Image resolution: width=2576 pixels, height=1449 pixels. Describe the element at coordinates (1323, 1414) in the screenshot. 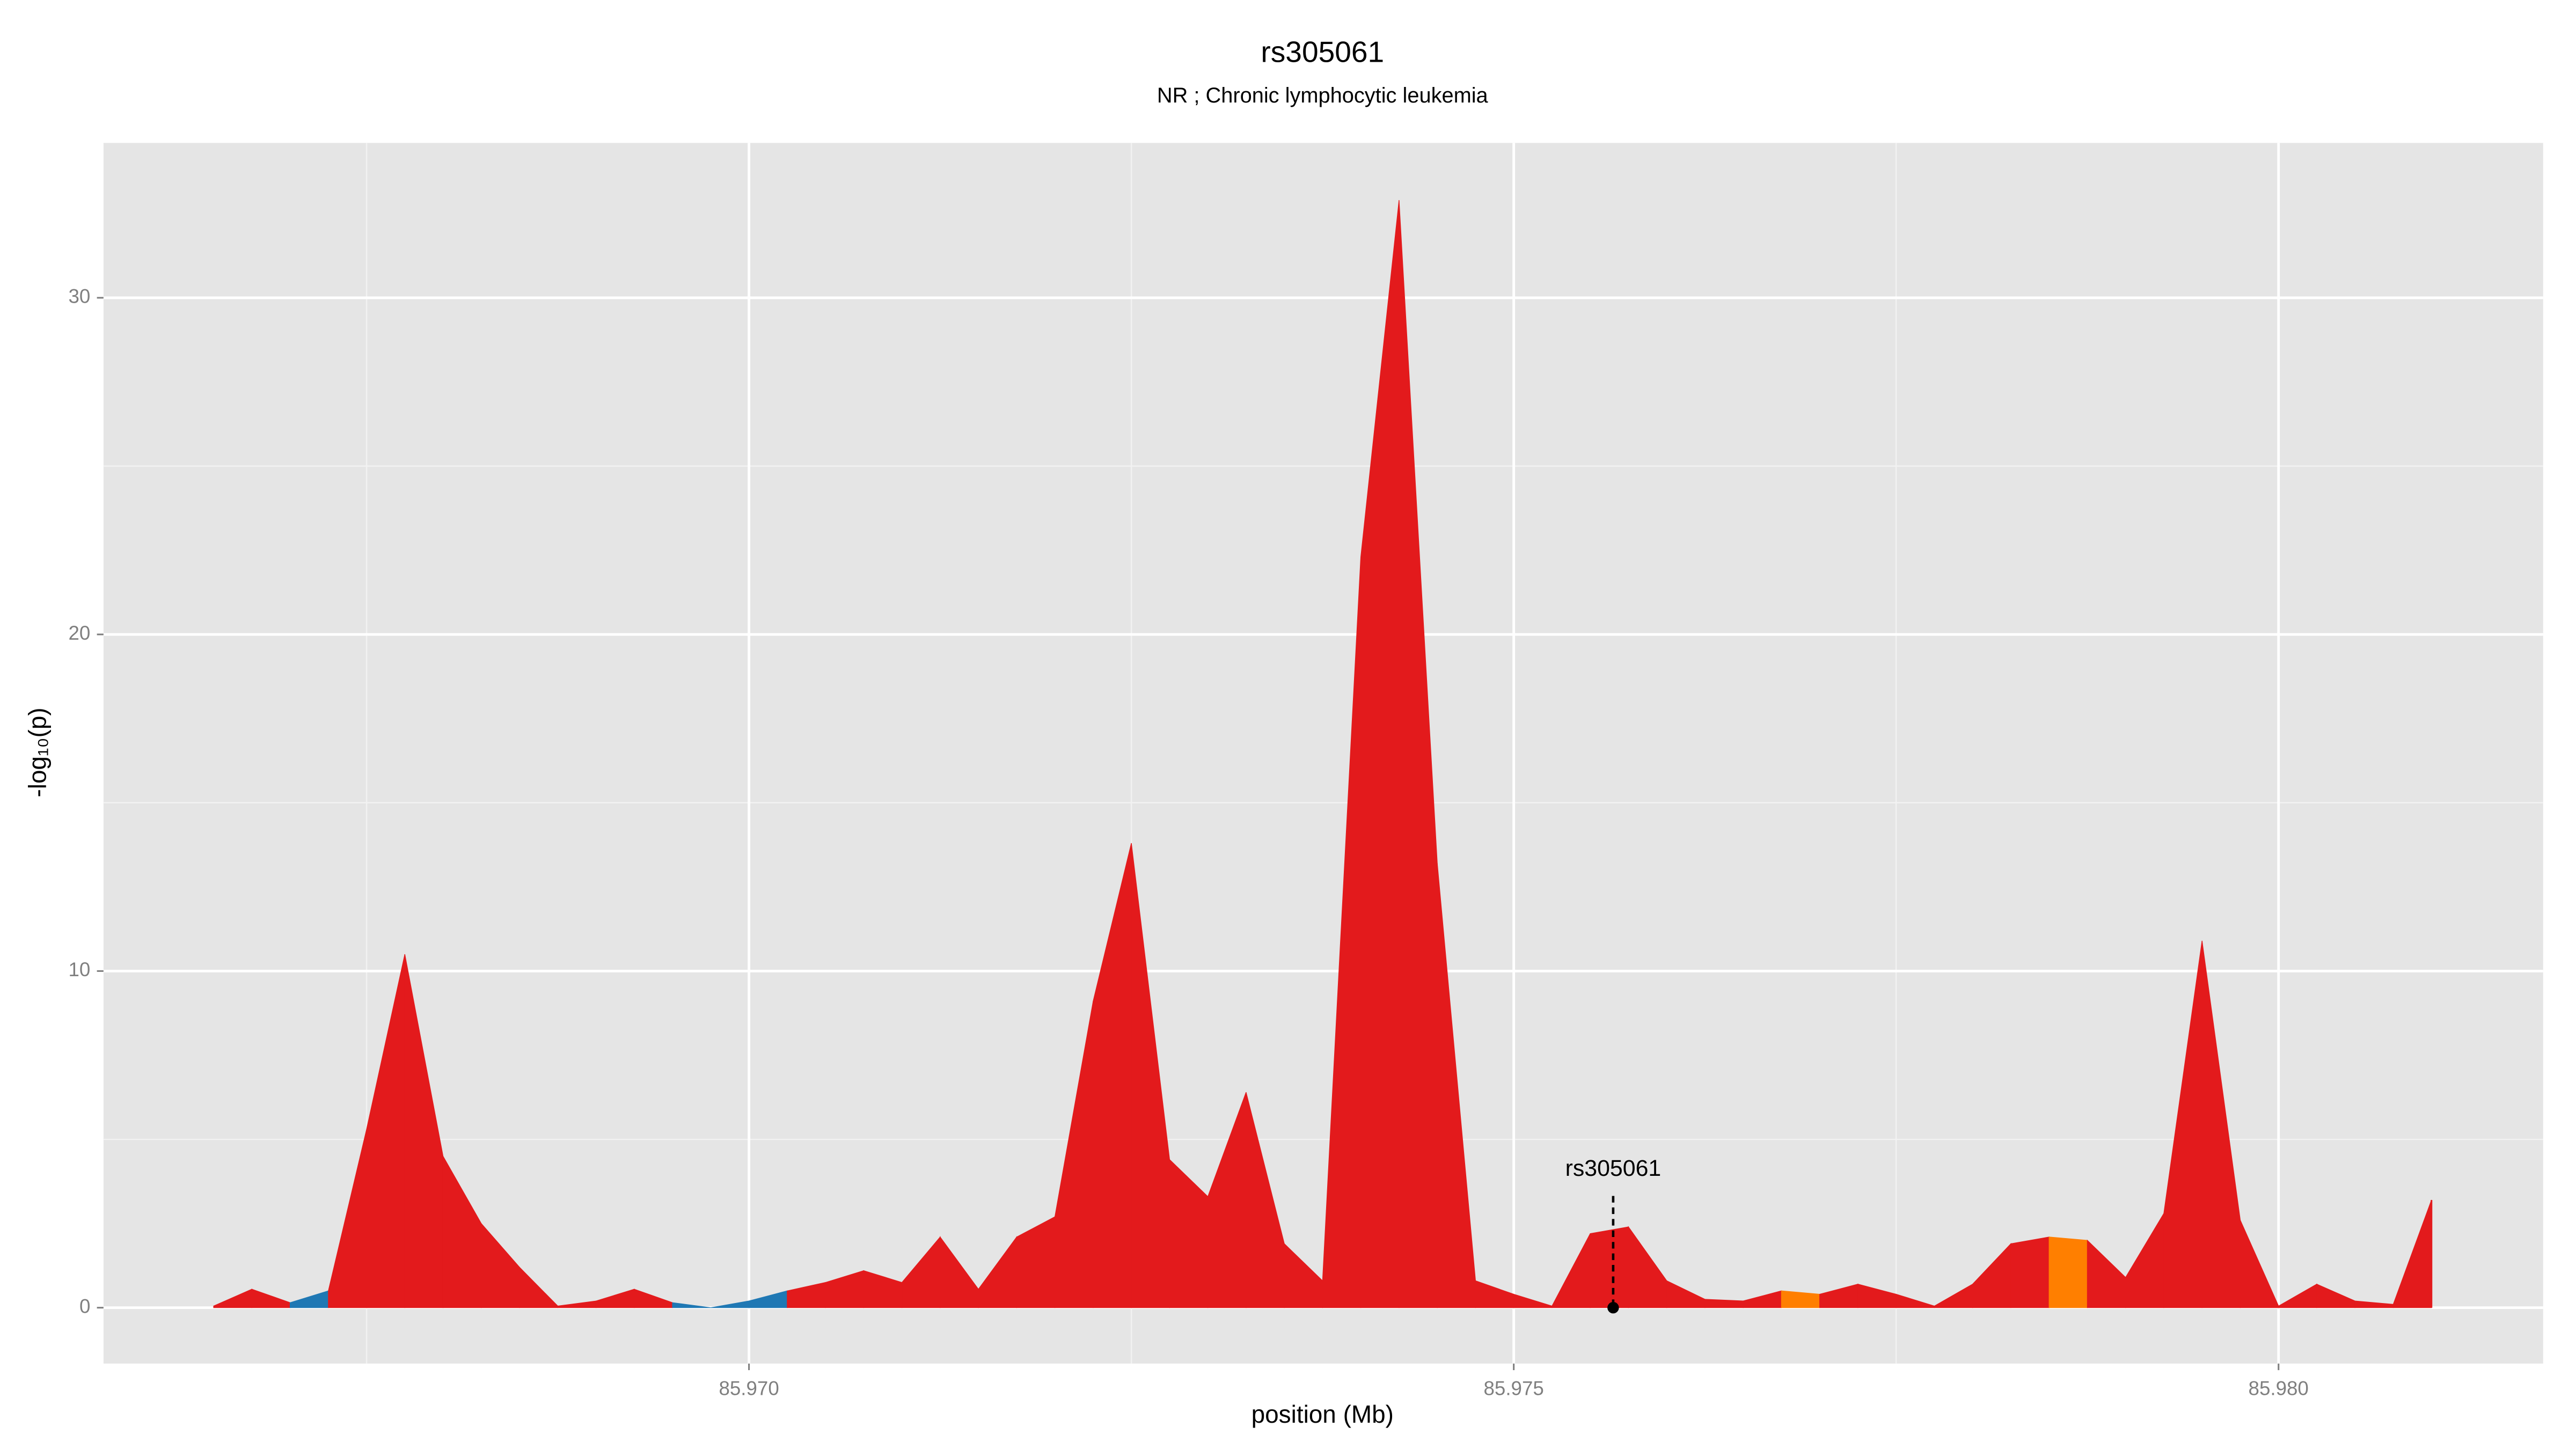

I see `x-axis-label: position (Mb)` at that location.